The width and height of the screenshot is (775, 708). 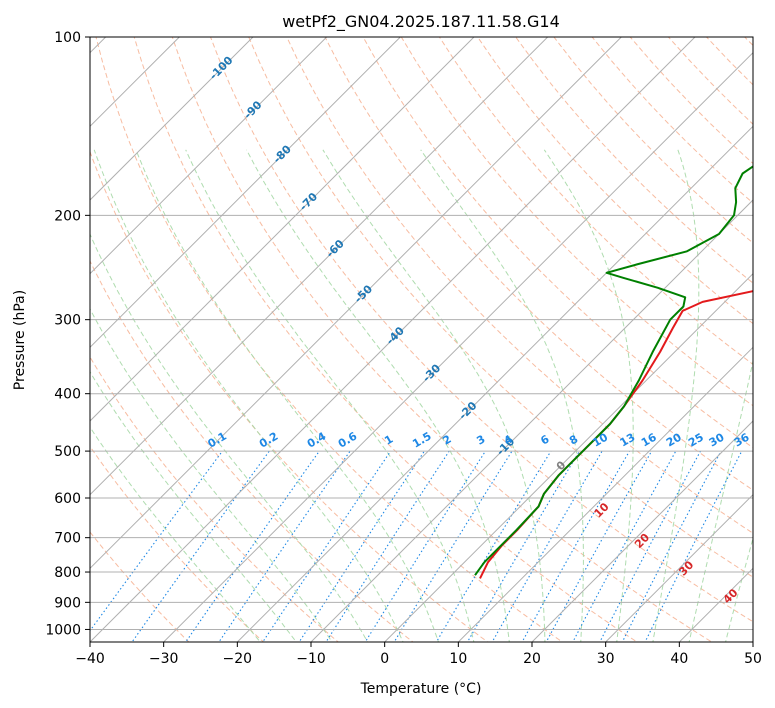 What do you see at coordinates (421, 689) in the screenshot?
I see `x-axis-title: Temperature (°C)` at bounding box center [421, 689].